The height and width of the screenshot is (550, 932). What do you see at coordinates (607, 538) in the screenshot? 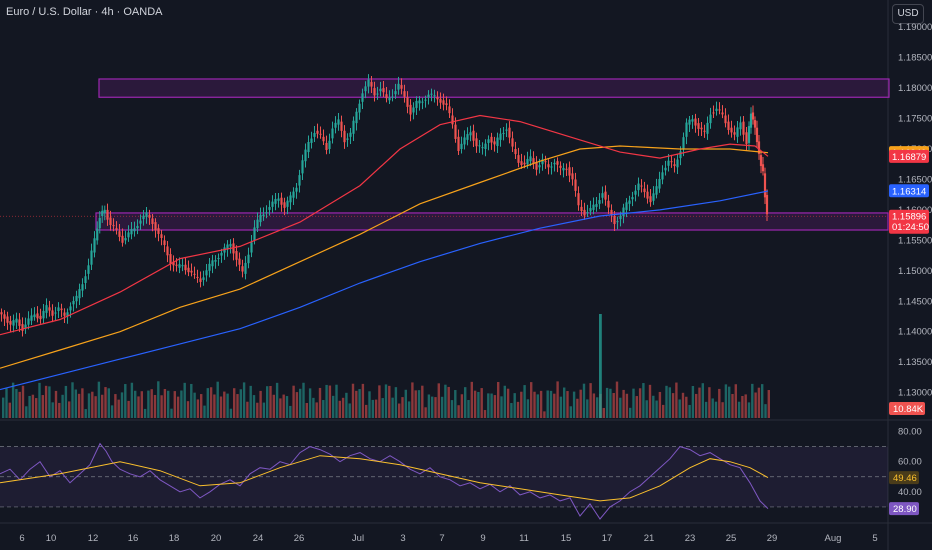
I see `x-tick-label: 17` at bounding box center [607, 538].